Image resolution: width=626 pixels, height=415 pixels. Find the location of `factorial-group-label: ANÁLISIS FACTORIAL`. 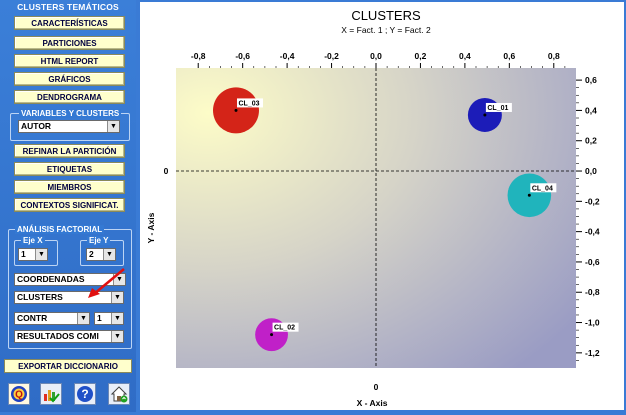

factorial-group-label: ANÁLISIS FACTORIAL is located at coordinates (60, 229).